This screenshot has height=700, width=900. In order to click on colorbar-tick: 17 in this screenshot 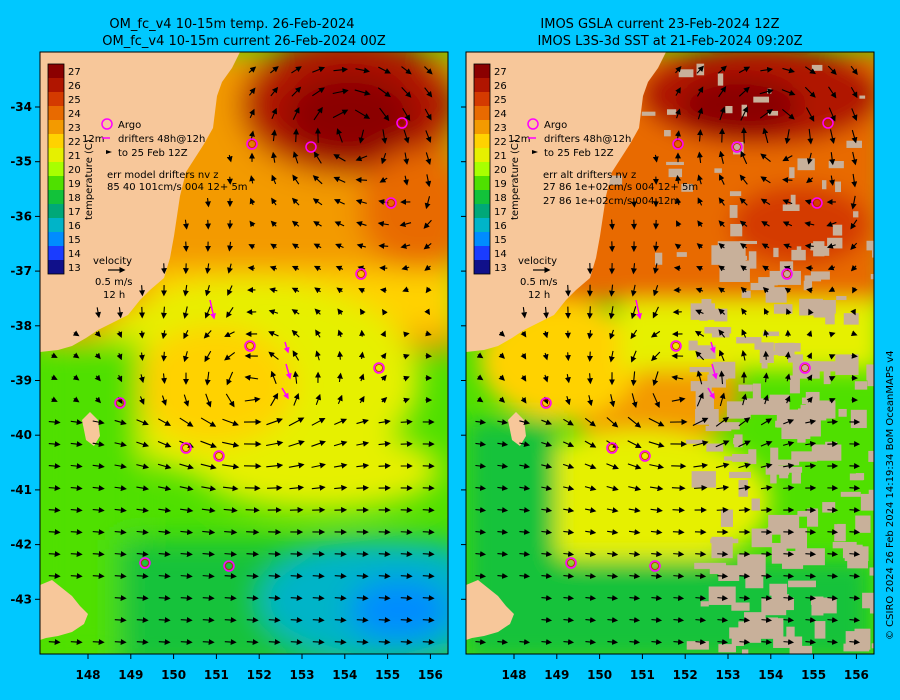, I will do `click(500, 212)`.